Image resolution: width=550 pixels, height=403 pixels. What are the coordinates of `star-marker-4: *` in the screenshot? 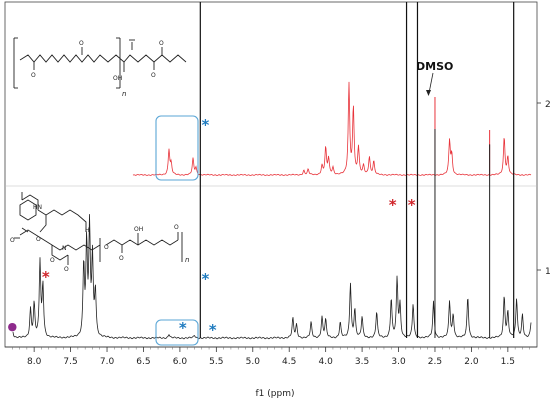 It's located at (213, 330).